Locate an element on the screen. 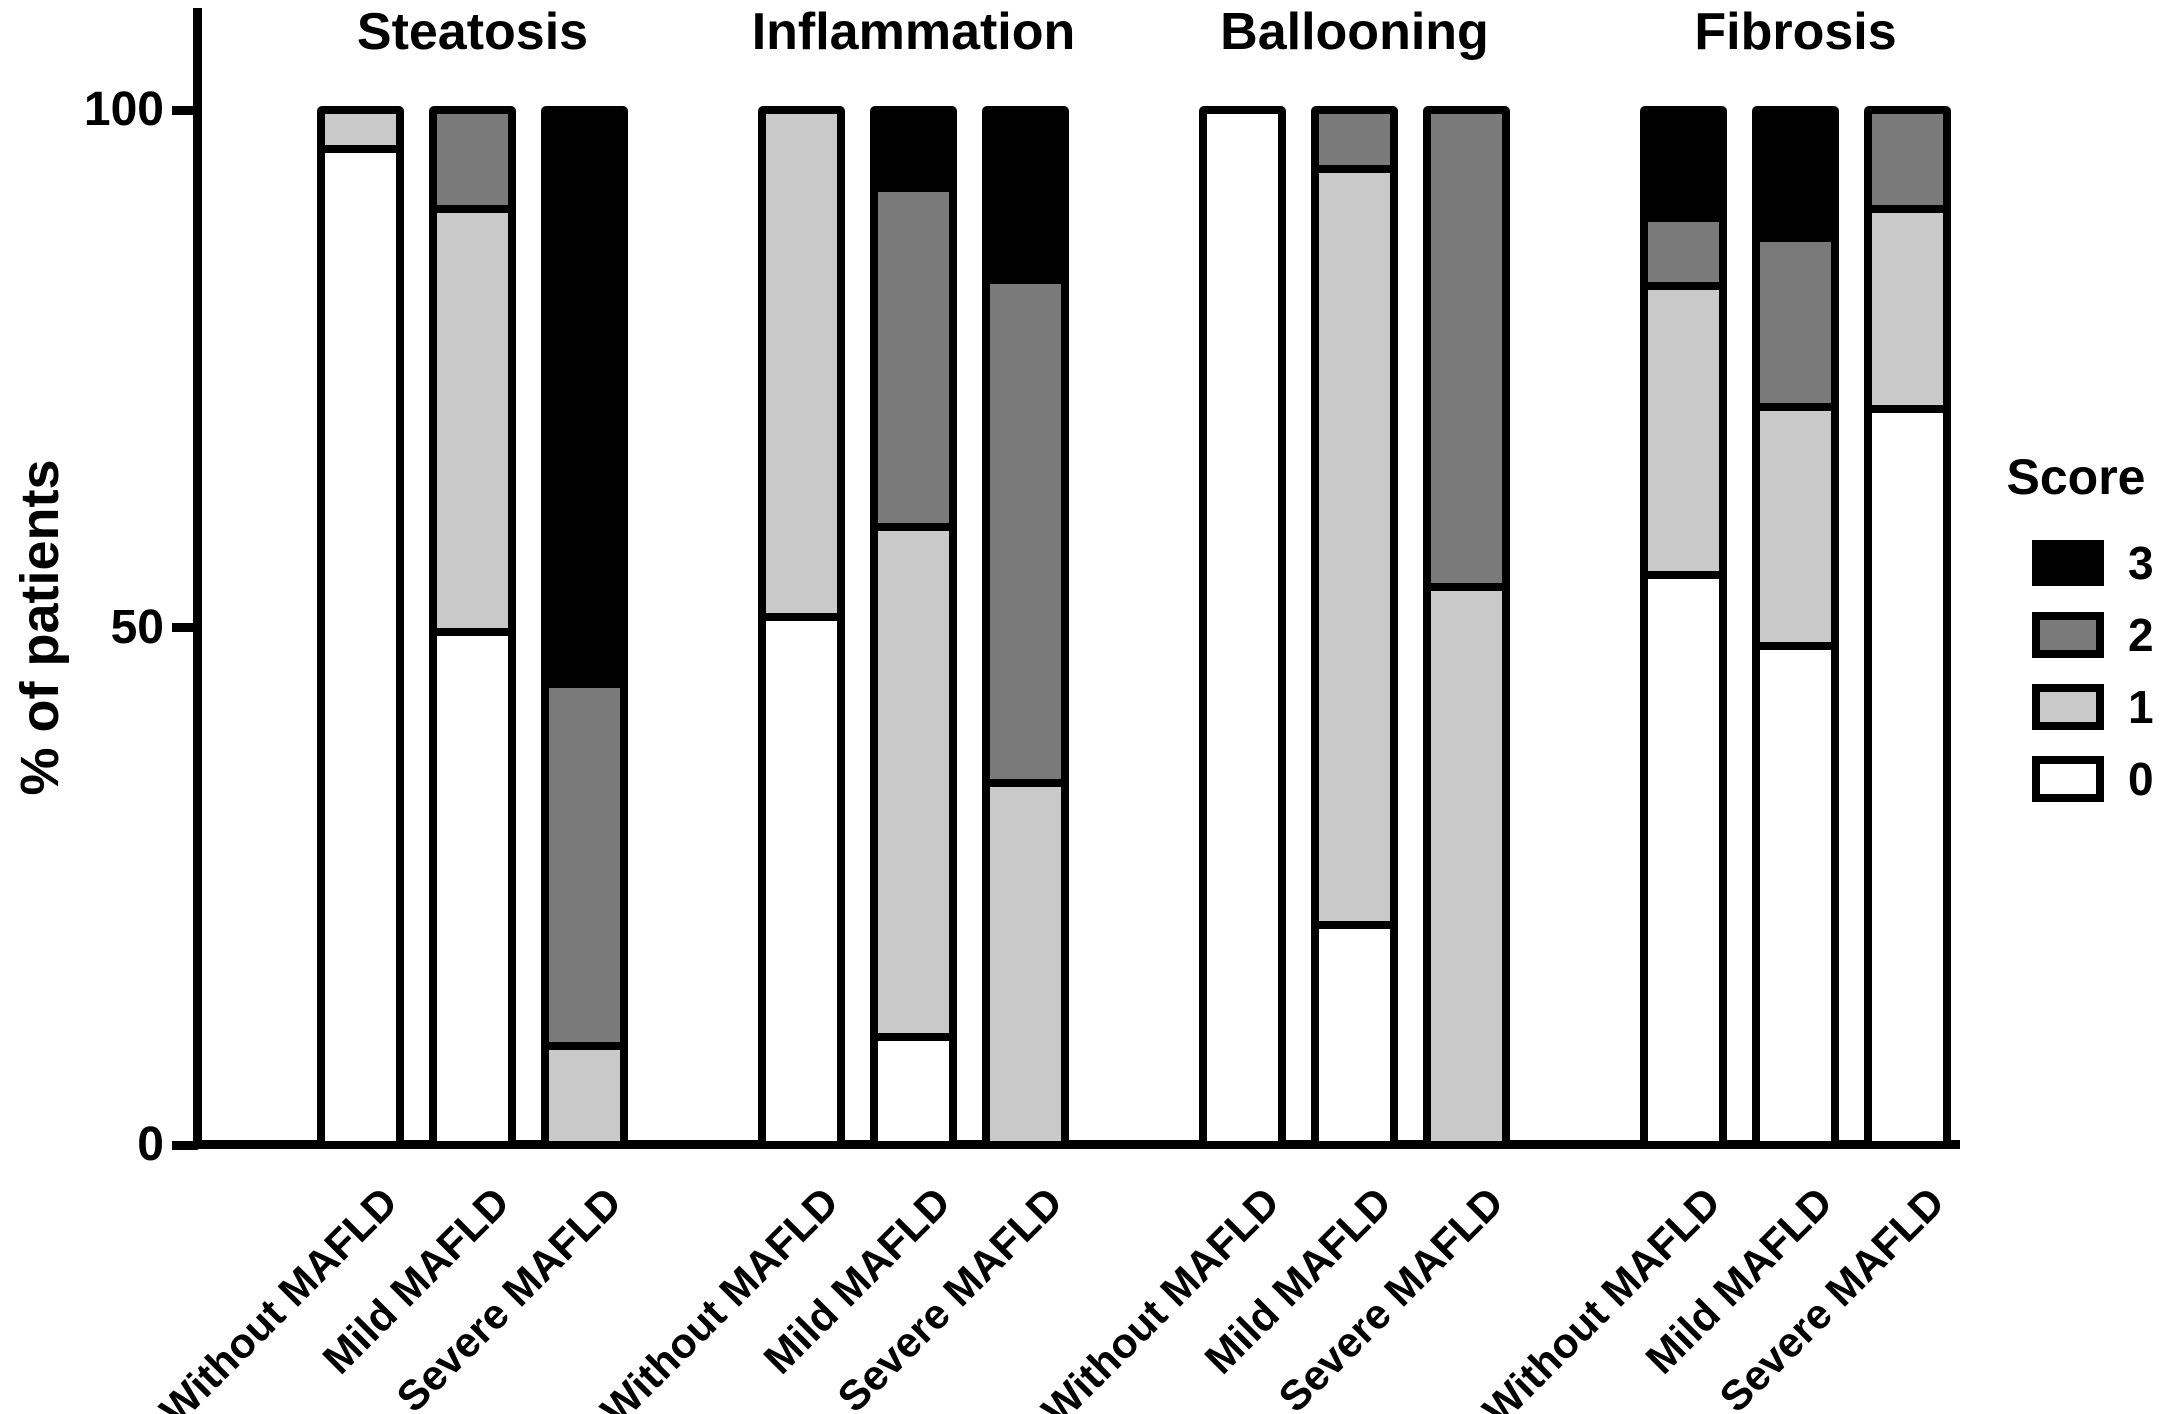  group-title-ballooning: Ballooning is located at coordinates (1354, 32).